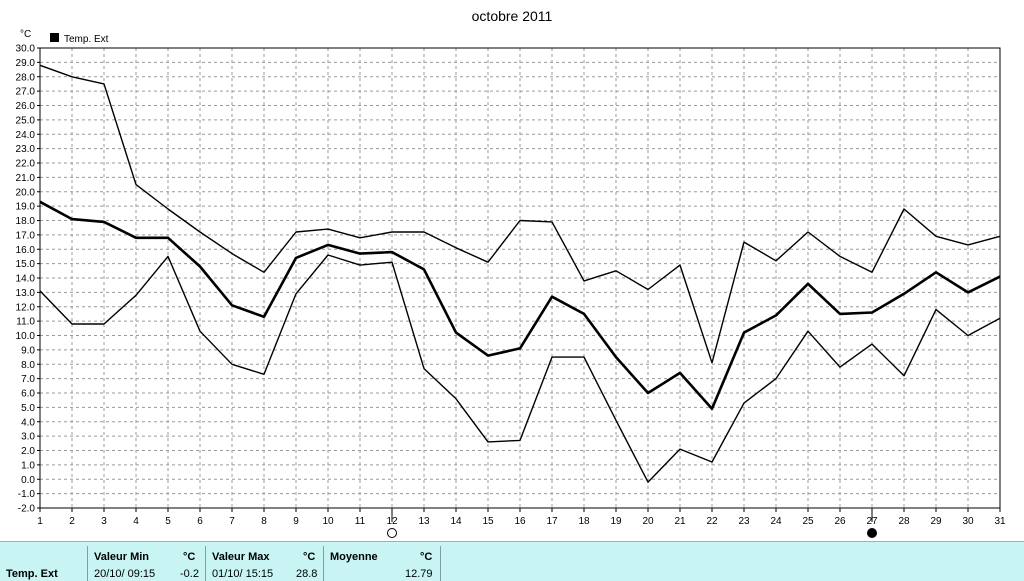 This screenshot has height=581, width=1024. Describe the element at coordinates (26, 307) in the screenshot. I see `y-tick-label: 12.0` at that location.